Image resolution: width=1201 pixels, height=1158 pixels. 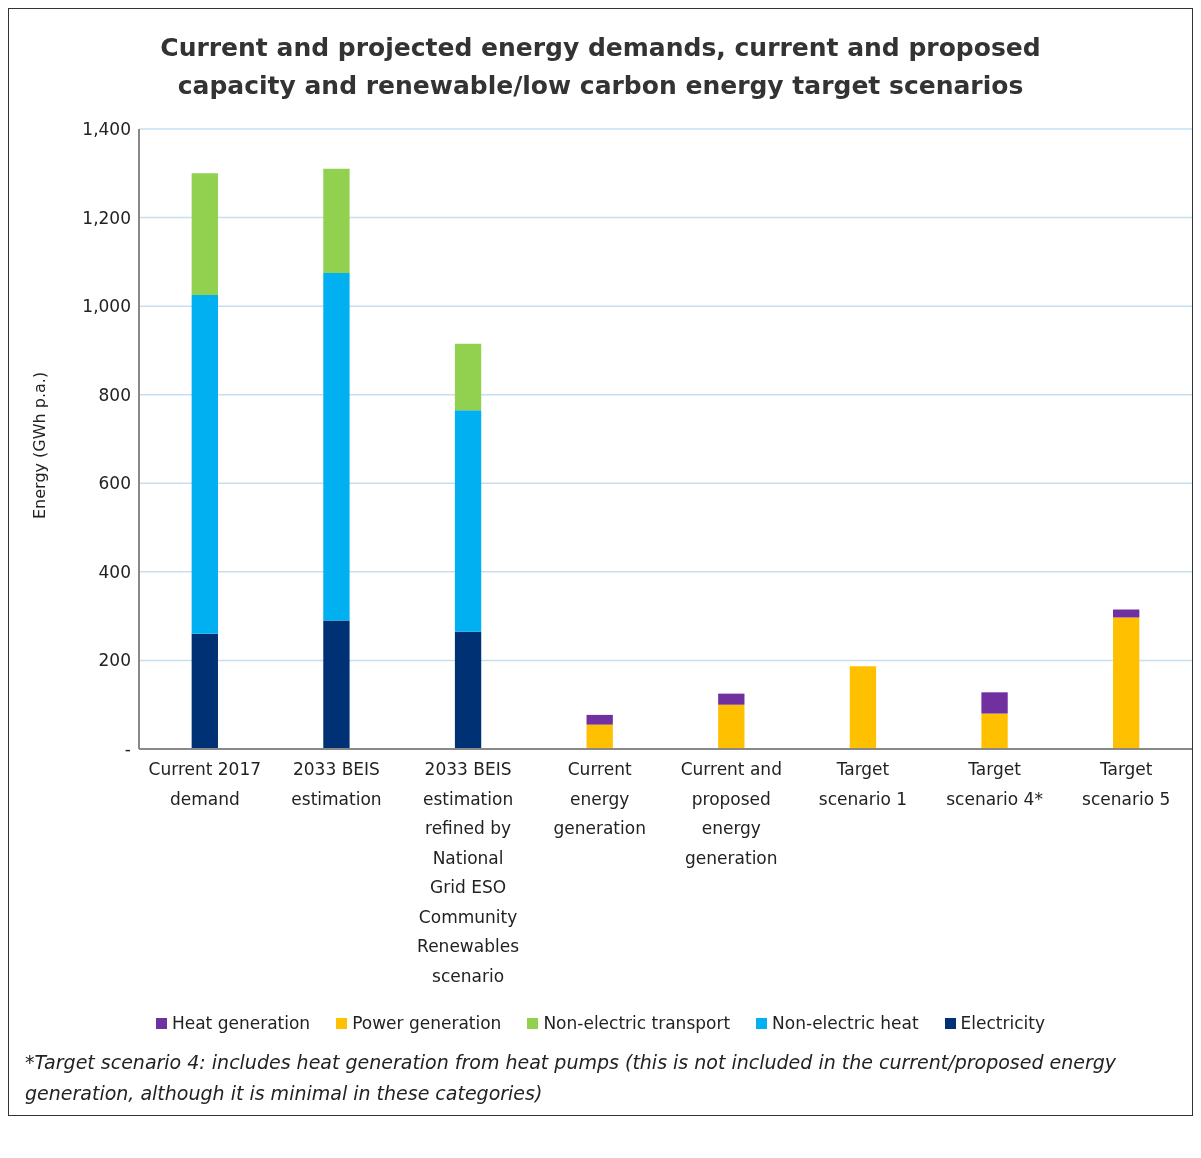 I want to click on x-tick-label: Target scenario 5, so click(x=1126, y=784).